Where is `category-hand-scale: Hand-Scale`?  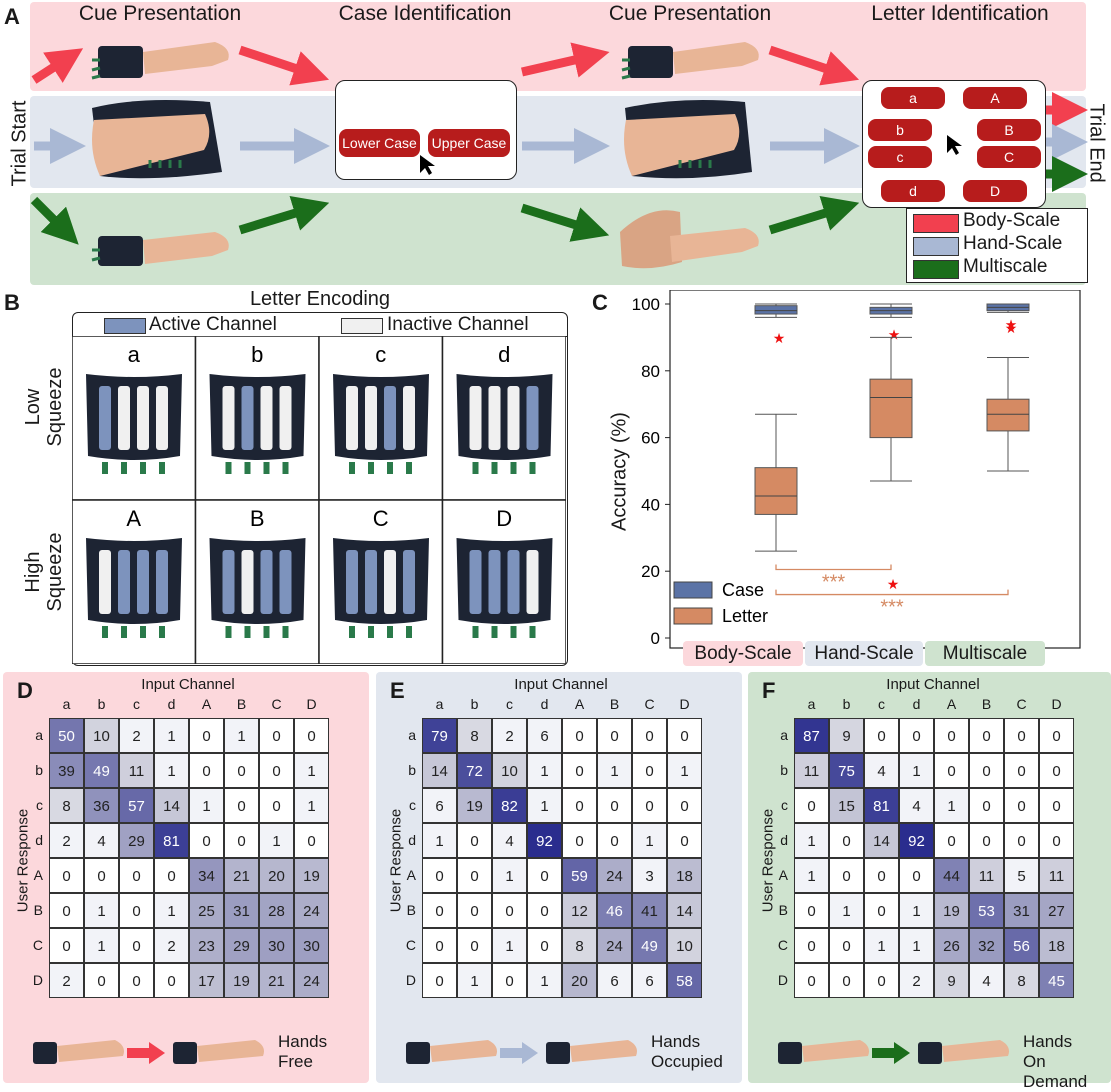
category-hand-scale: Hand-Scale is located at coordinates (864, 653).